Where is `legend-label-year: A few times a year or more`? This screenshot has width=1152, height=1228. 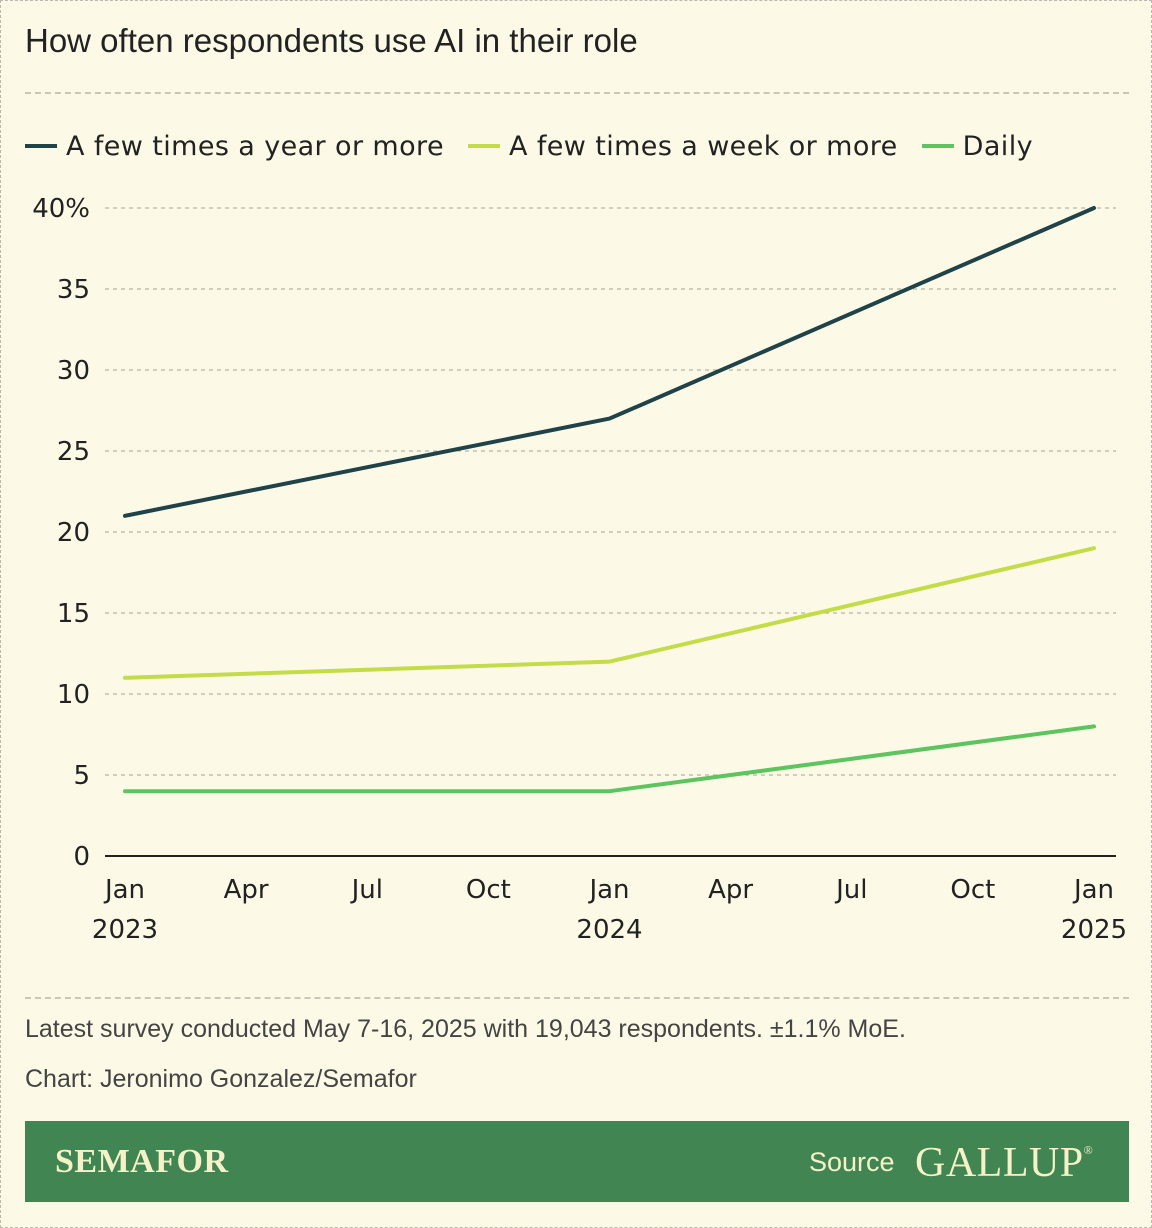
legend-label-year: A few times a year or more is located at coordinates (255, 146).